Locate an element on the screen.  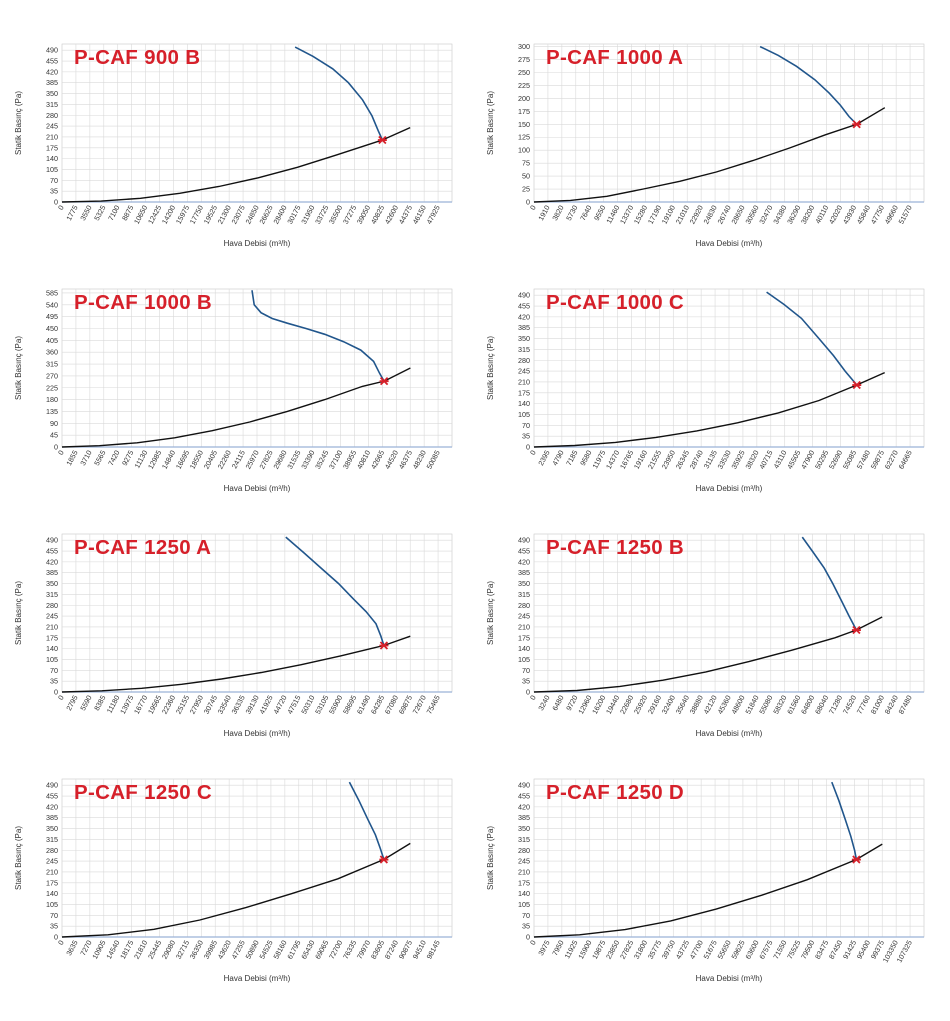
x-tick-label: 3820 is located at coordinates (557, 213).